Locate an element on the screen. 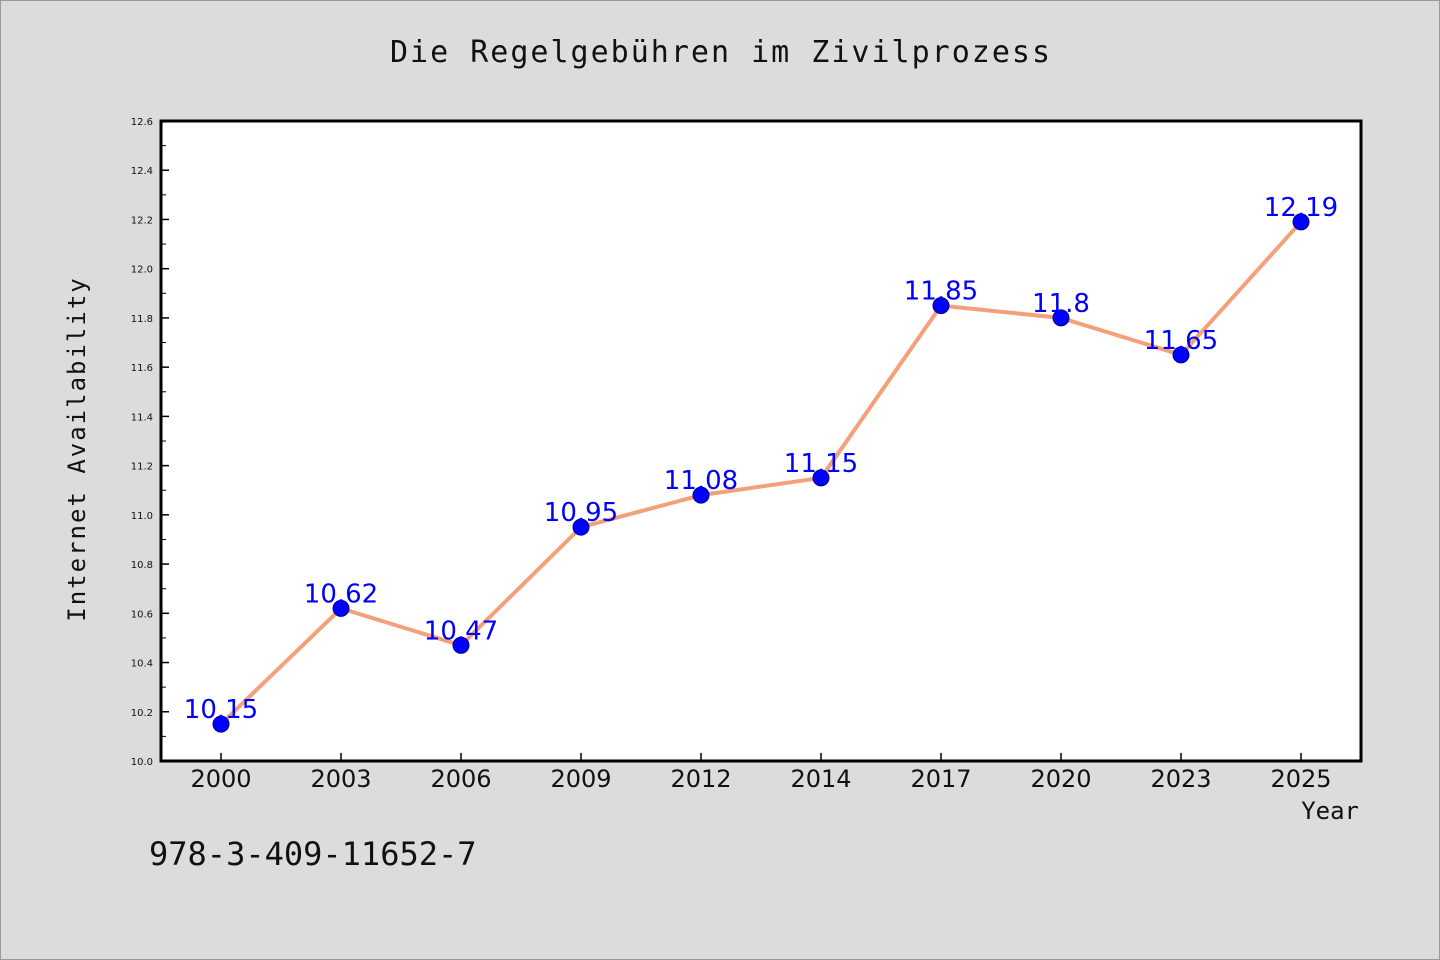 This screenshot has width=1440, height=960. data-label: 11.15 is located at coordinates (821, 464).